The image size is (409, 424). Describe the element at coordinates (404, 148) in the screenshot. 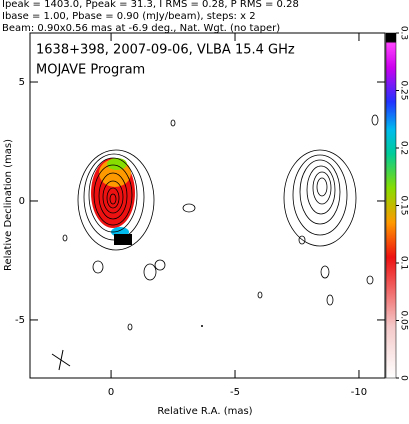

I see `colorbar-tick-label: 0.2` at that location.